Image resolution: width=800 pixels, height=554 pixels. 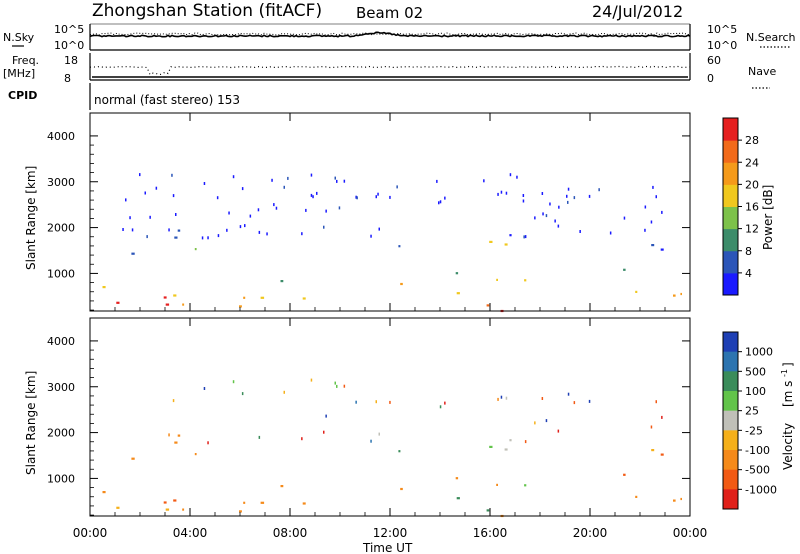 I want to click on nsky-trace, so click(x=390, y=34).